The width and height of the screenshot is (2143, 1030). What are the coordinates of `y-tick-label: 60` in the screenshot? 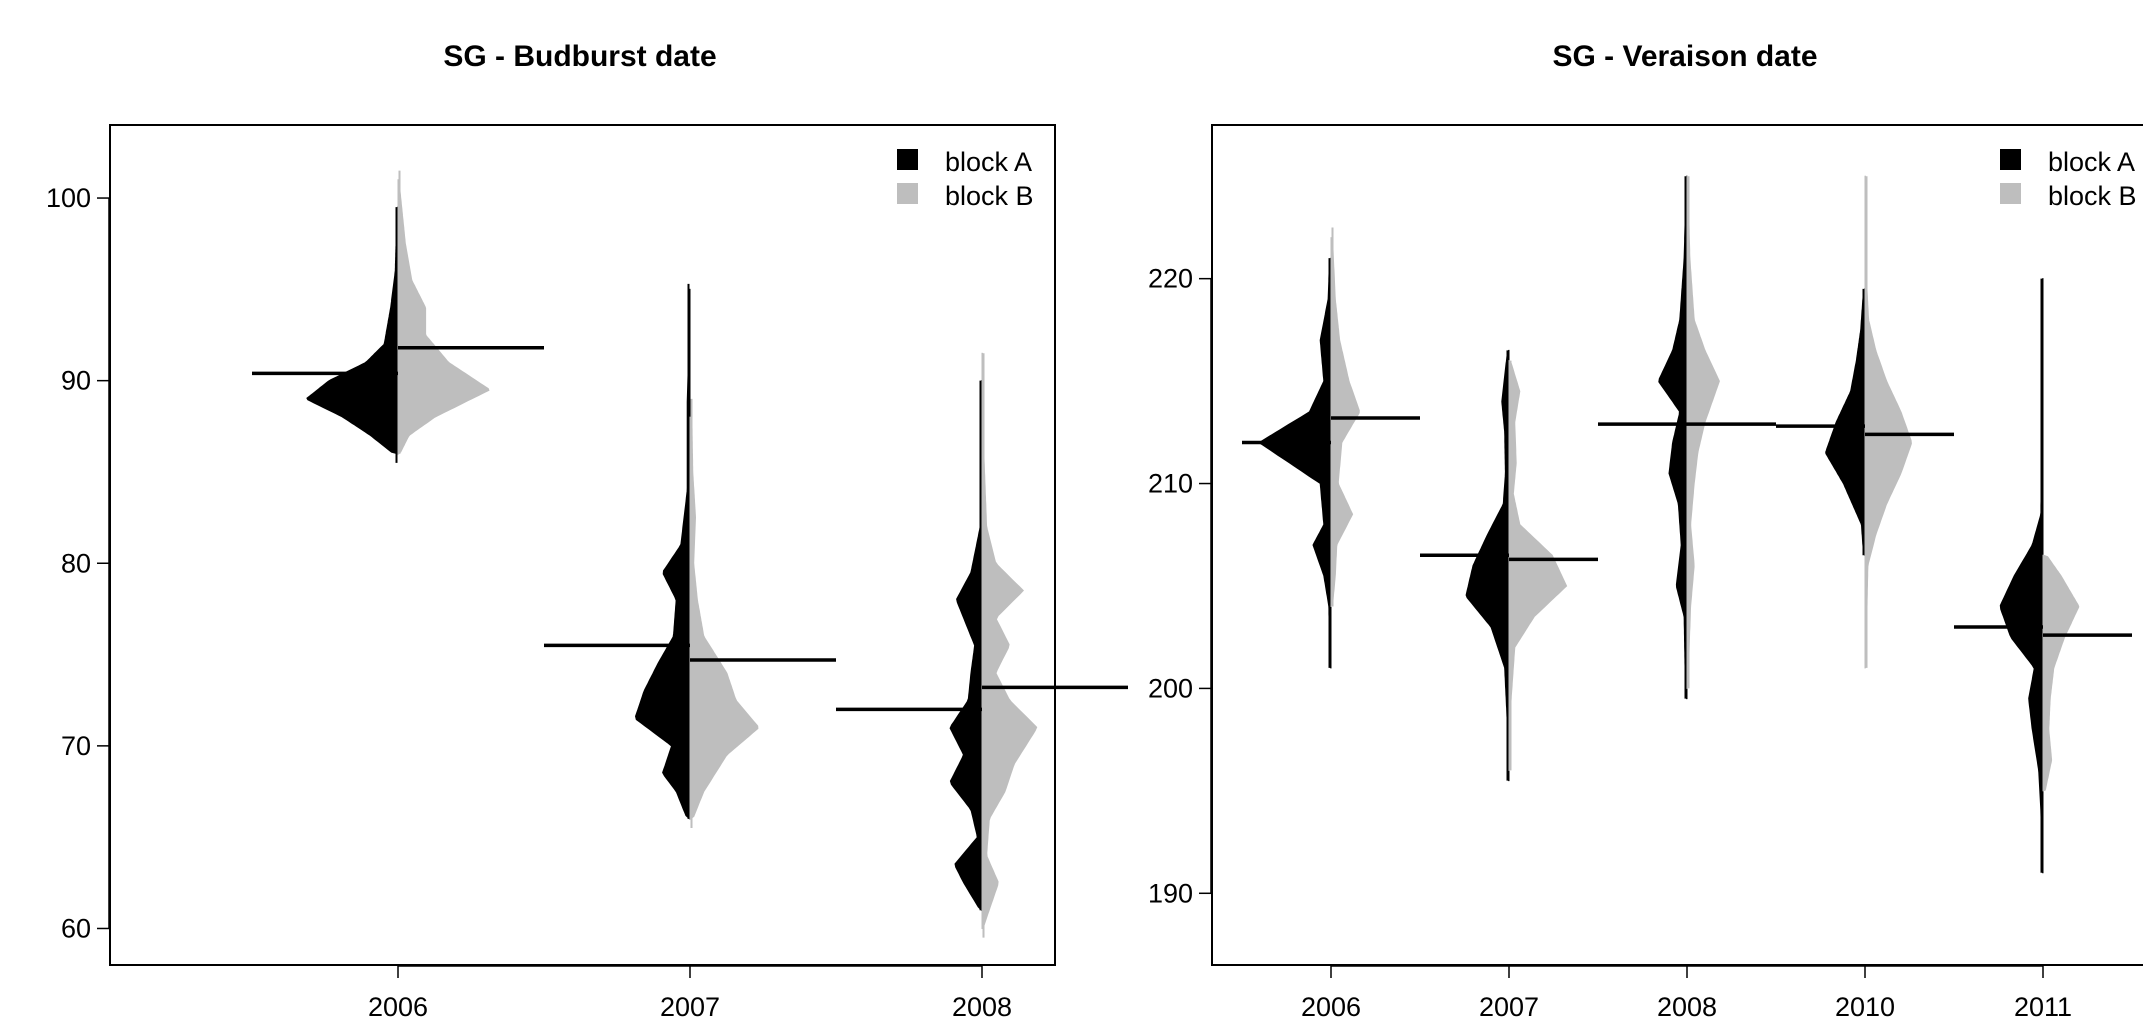 It's located at (76, 928).